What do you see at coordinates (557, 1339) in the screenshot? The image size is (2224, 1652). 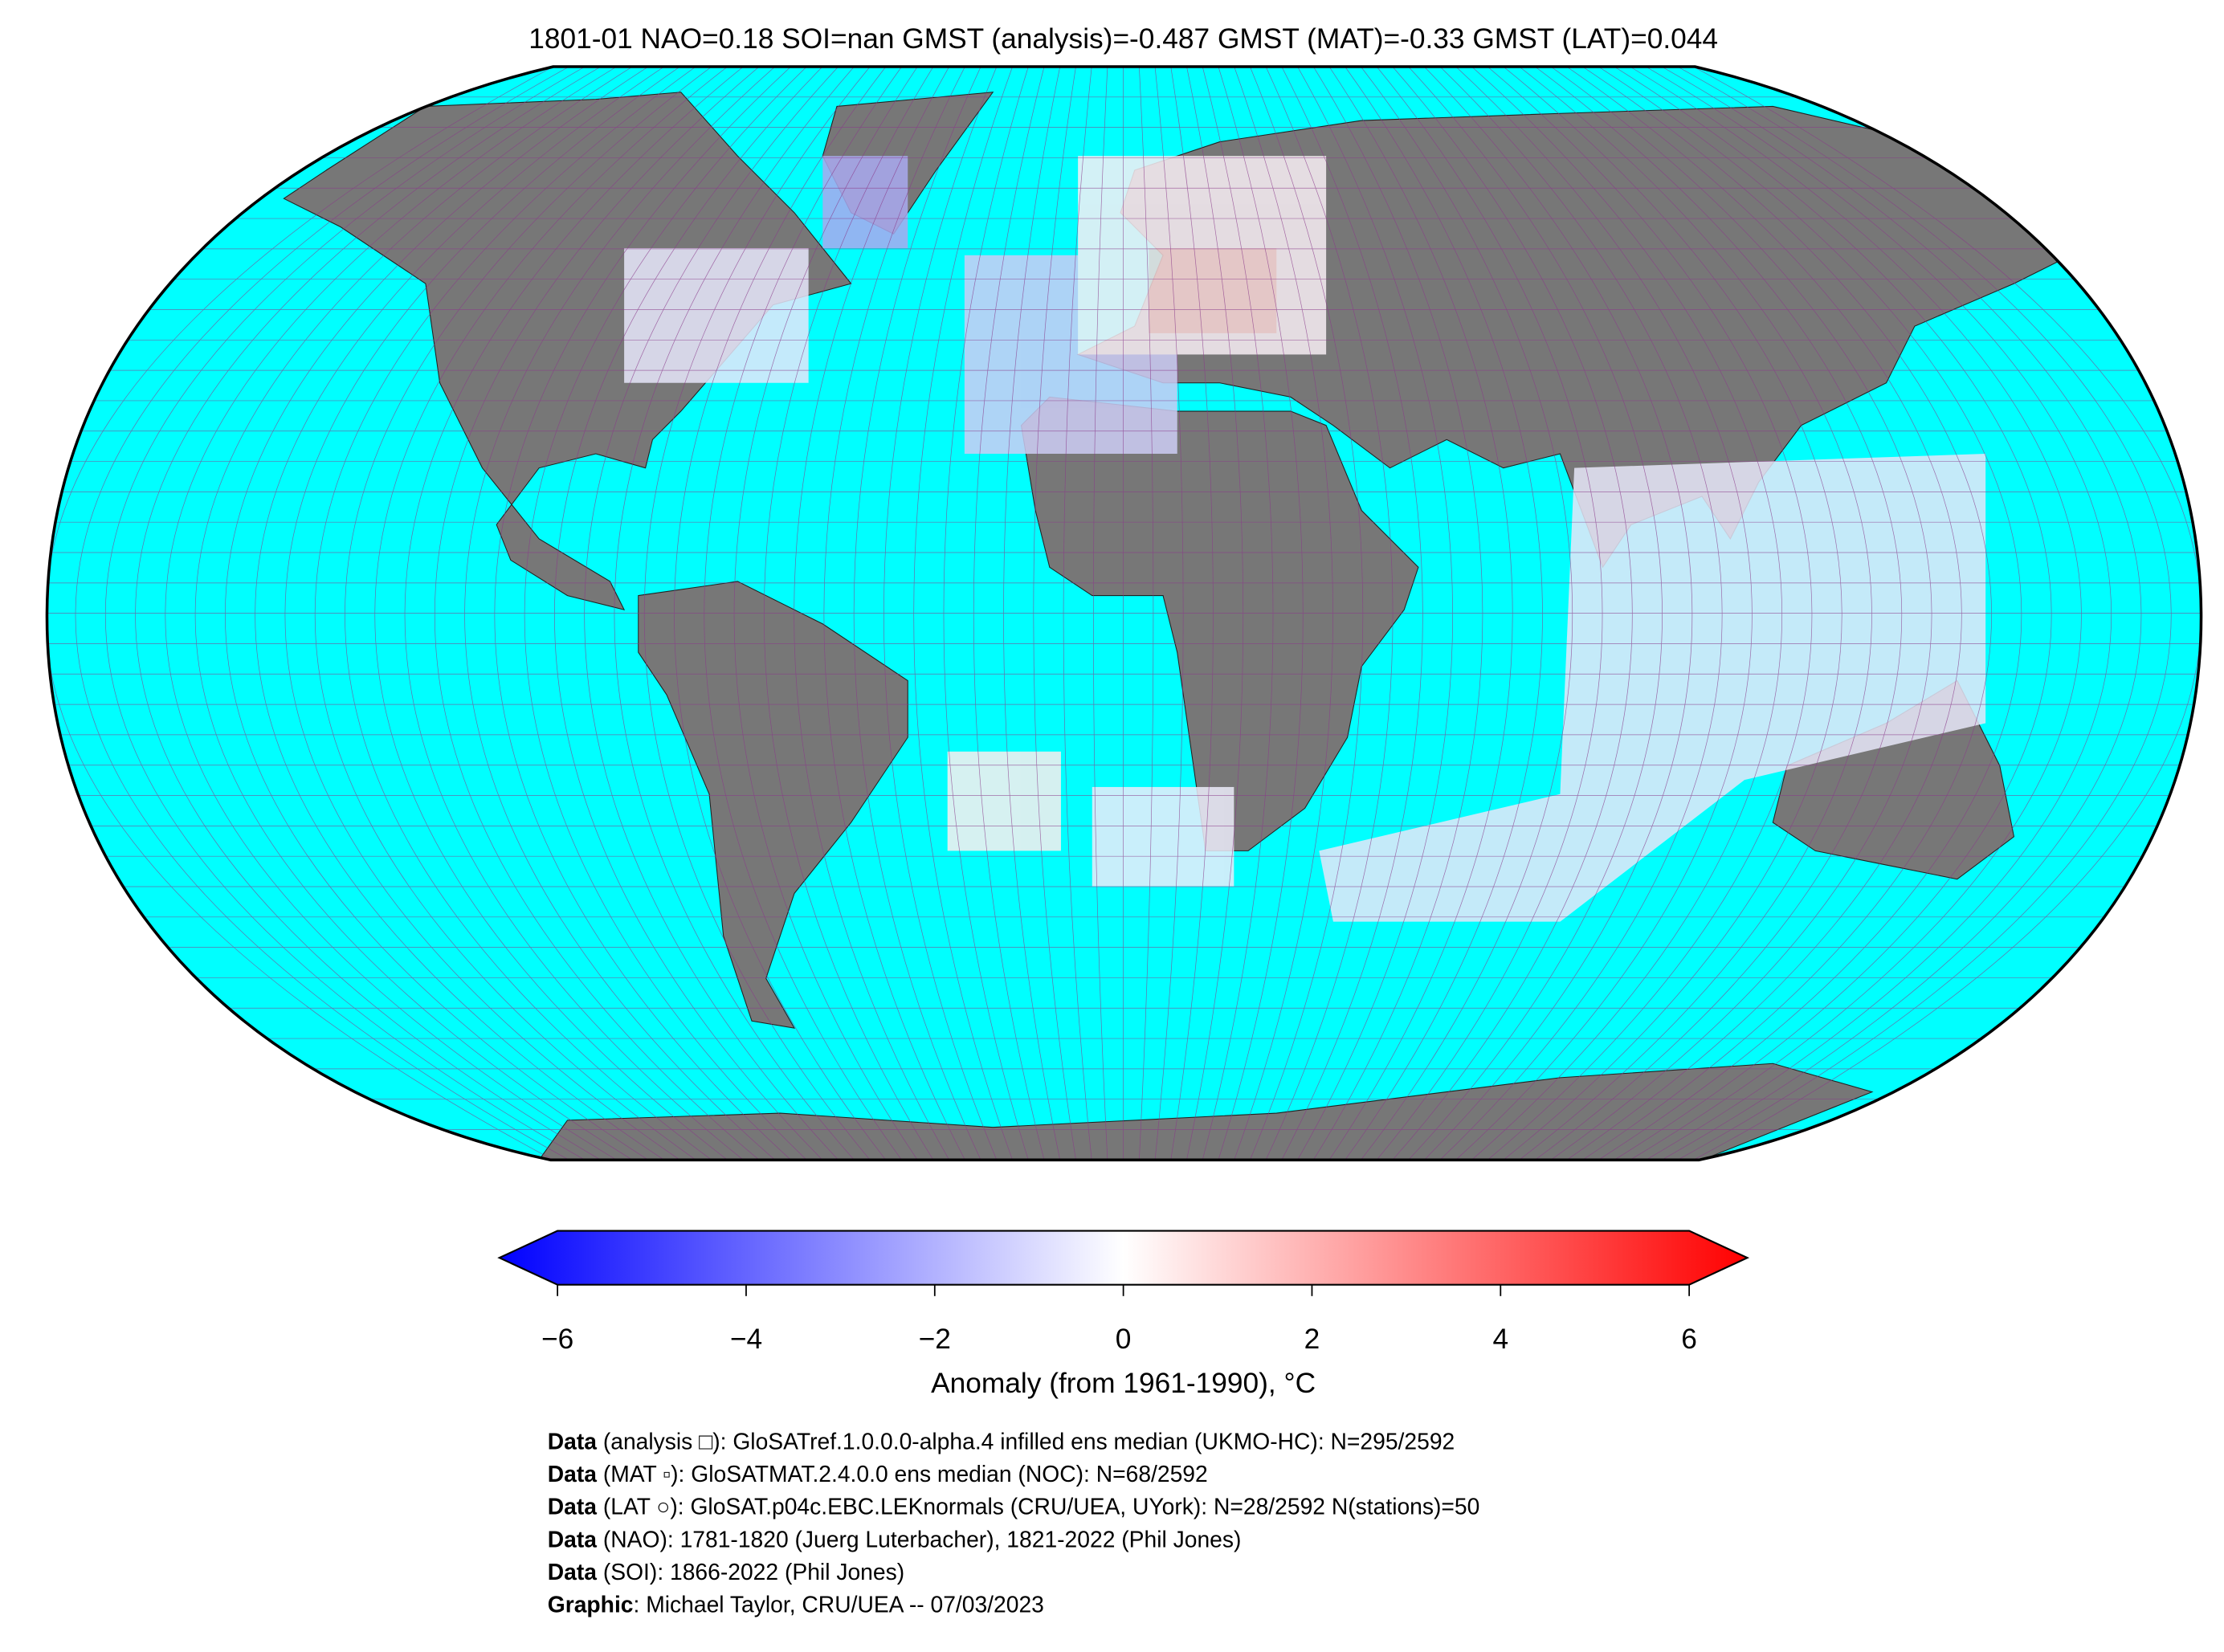 I see `colorbar-tick-label: −6` at bounding box center [557, 1339].